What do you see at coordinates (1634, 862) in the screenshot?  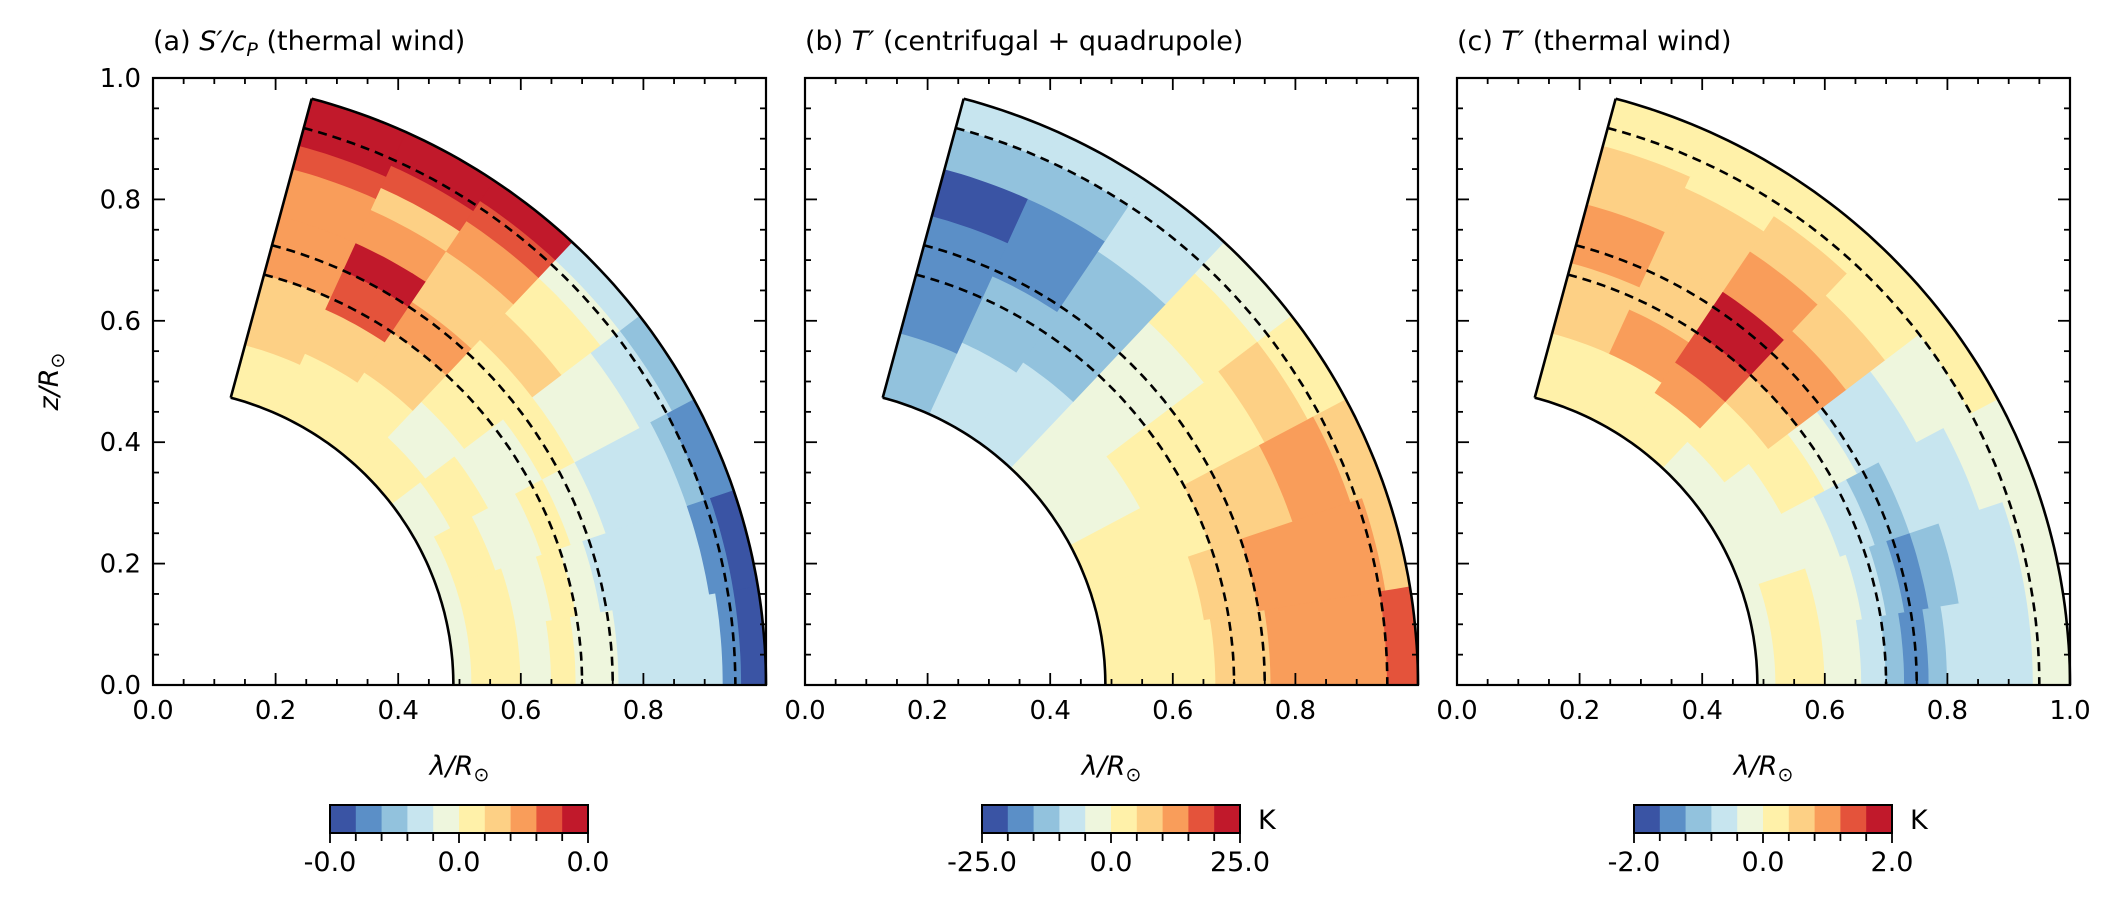 I see `colorbar-min-label: -2.0` at bounding box center [1634, 862].